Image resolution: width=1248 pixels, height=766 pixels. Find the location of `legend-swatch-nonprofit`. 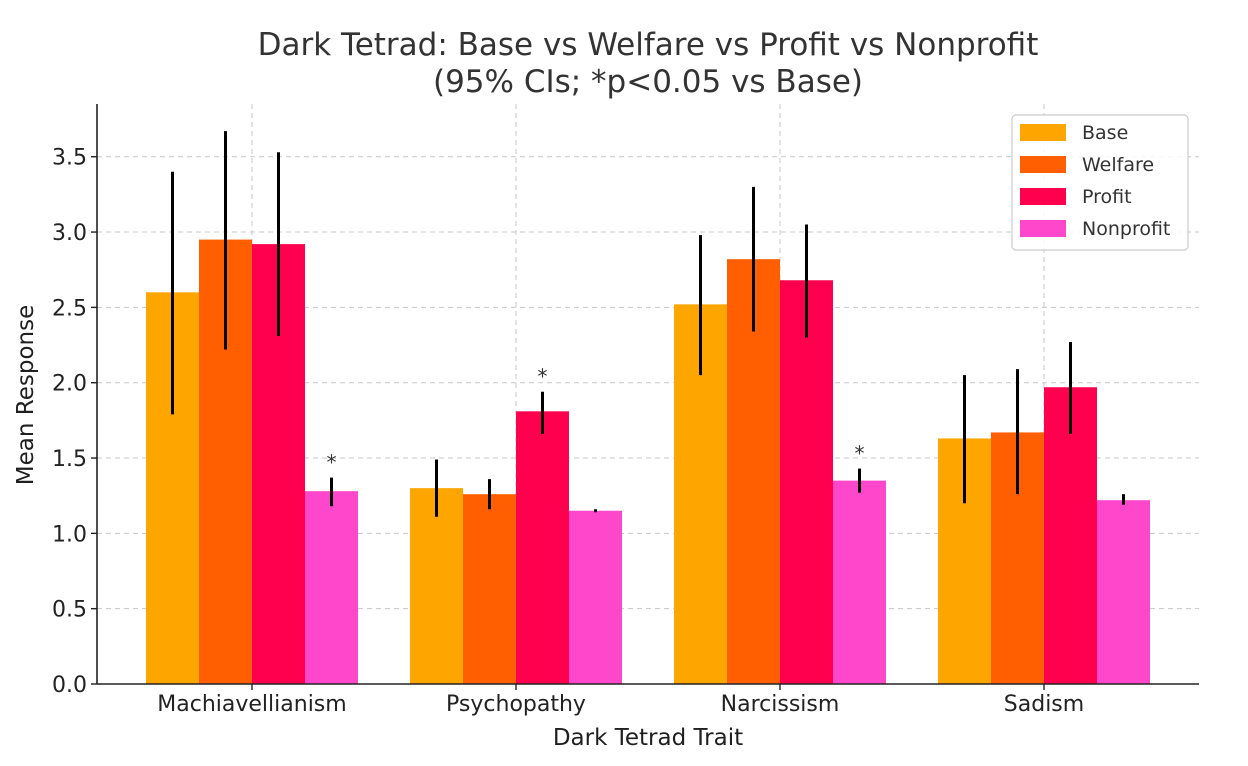

legend-swatch-nonprofit is located at coordinates (1043, 228).